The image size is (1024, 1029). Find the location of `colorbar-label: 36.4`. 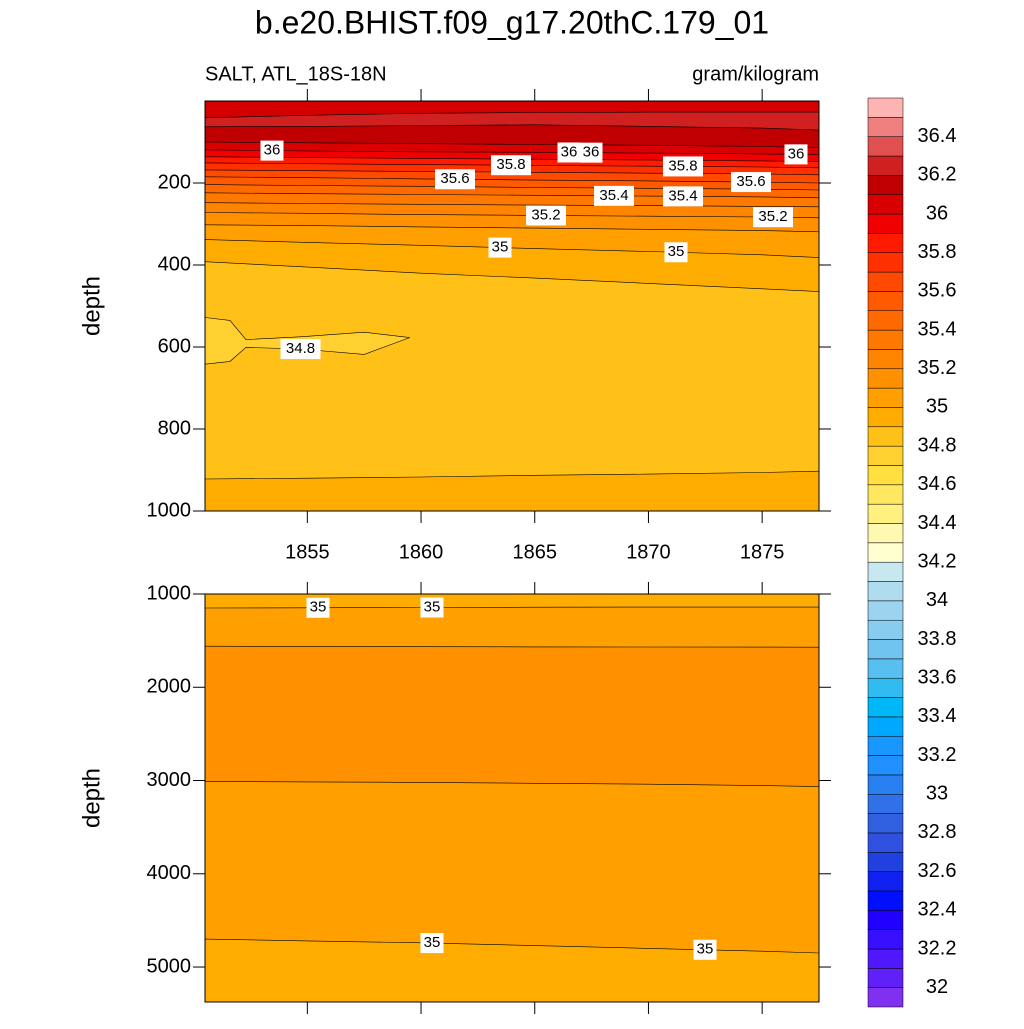

colorbar-label: 36.4 is located at coordinates (937, 136).